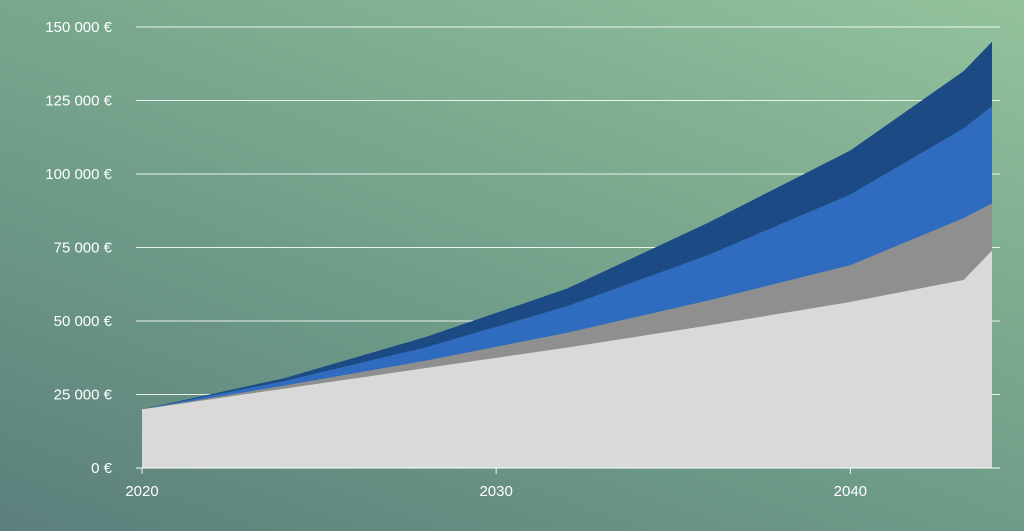 The height and width of the screenshot is (531, 1024). I want to click on y-tick-label: 75 000 €, so click(83, 248).